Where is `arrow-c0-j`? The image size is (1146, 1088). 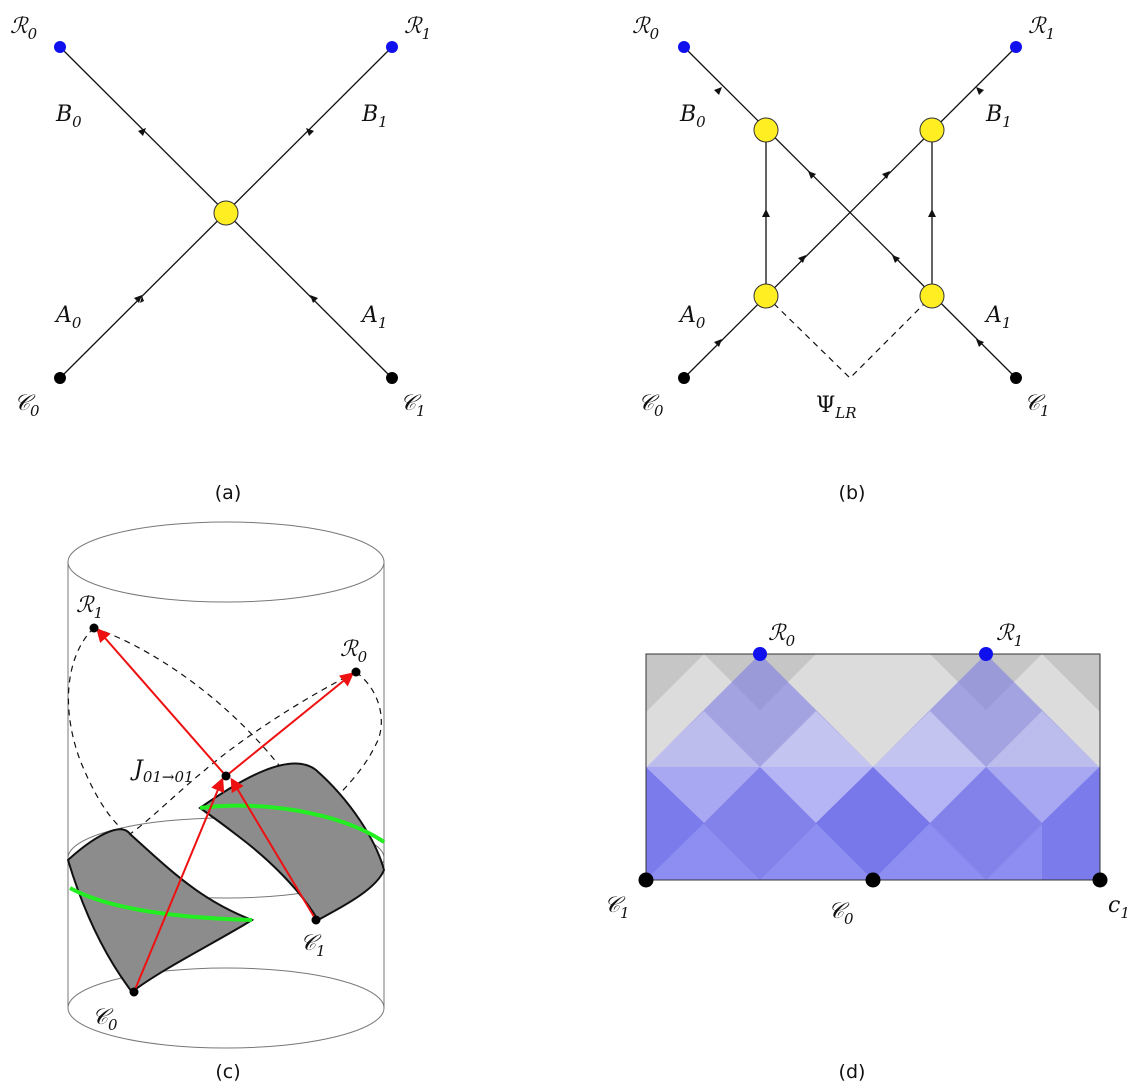
arrow-c0-j is located at coordinates (179, 885).